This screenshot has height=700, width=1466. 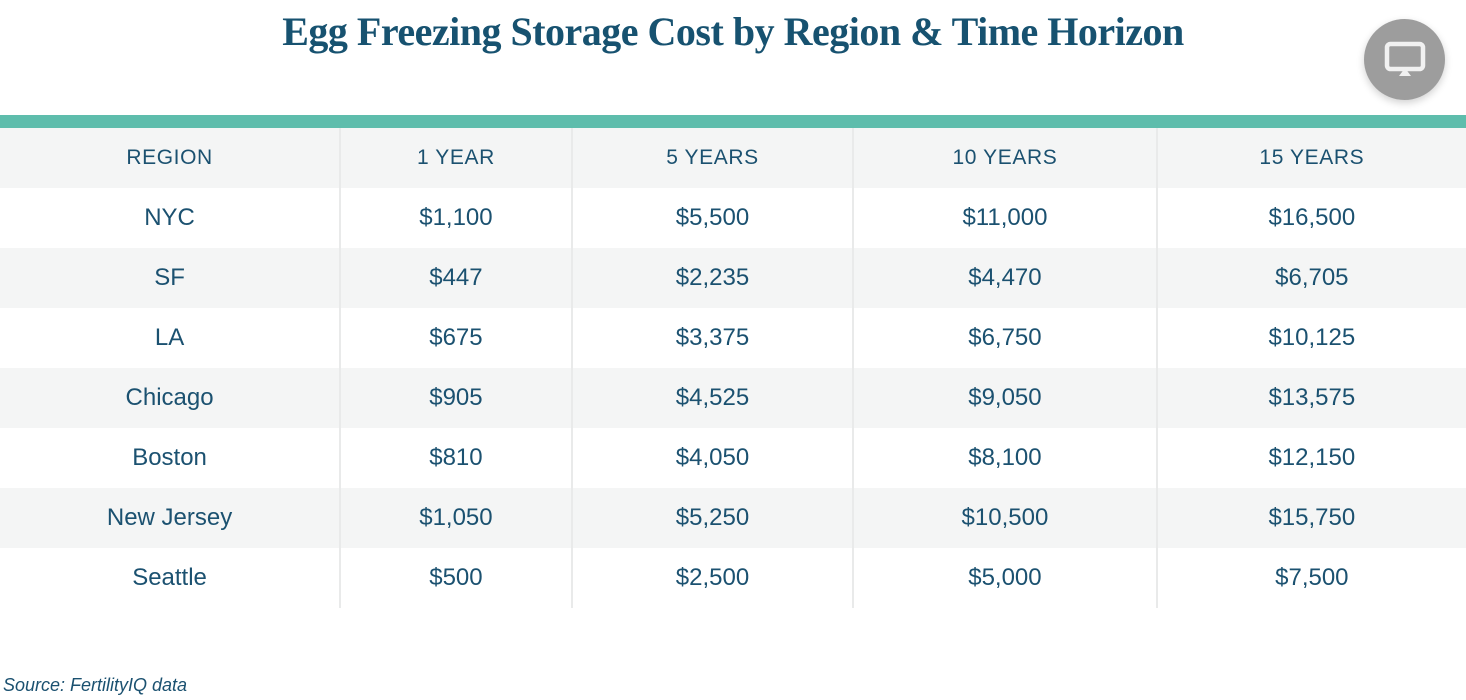 What do you see at coordinates (712, 518) in the screenshot?
I see `cost-cell: $5,250` at bounding box center [712, 518].